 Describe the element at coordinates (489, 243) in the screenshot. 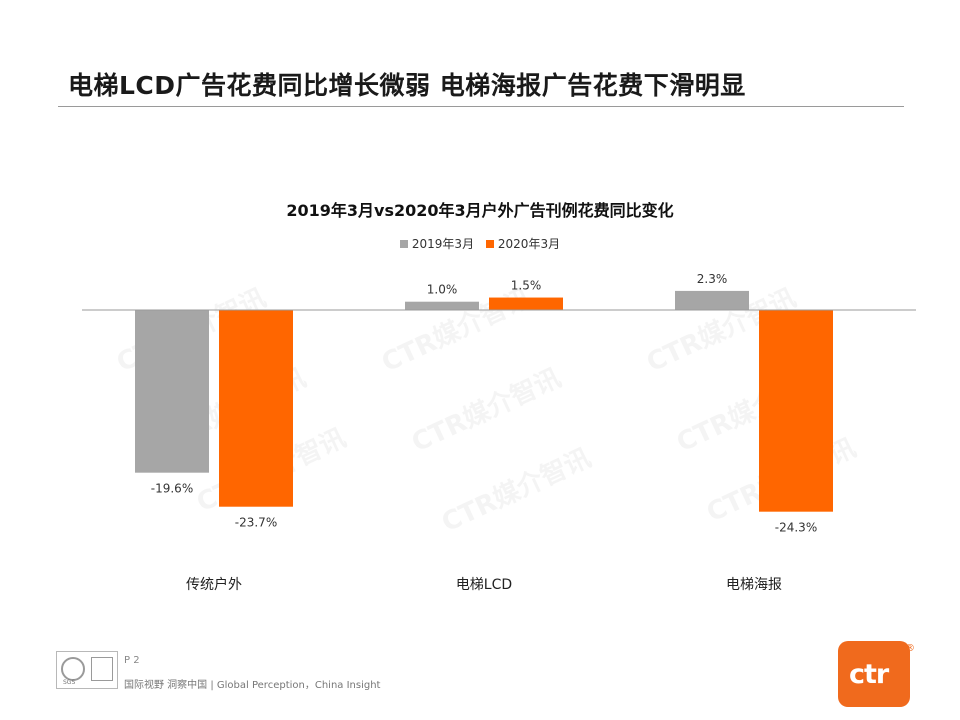

I see `legend-swatch-2020` at that location.